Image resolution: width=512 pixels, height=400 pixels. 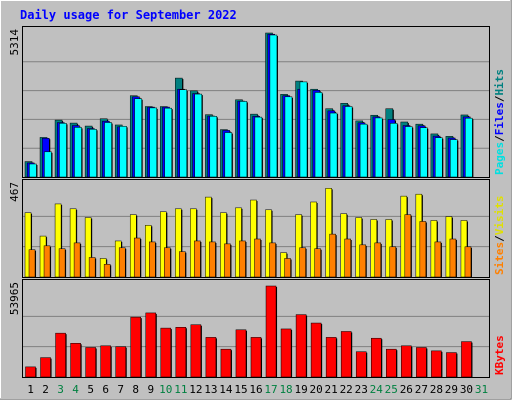 I want to click on x-label-day-2: 2, so click(x=45, y=389).